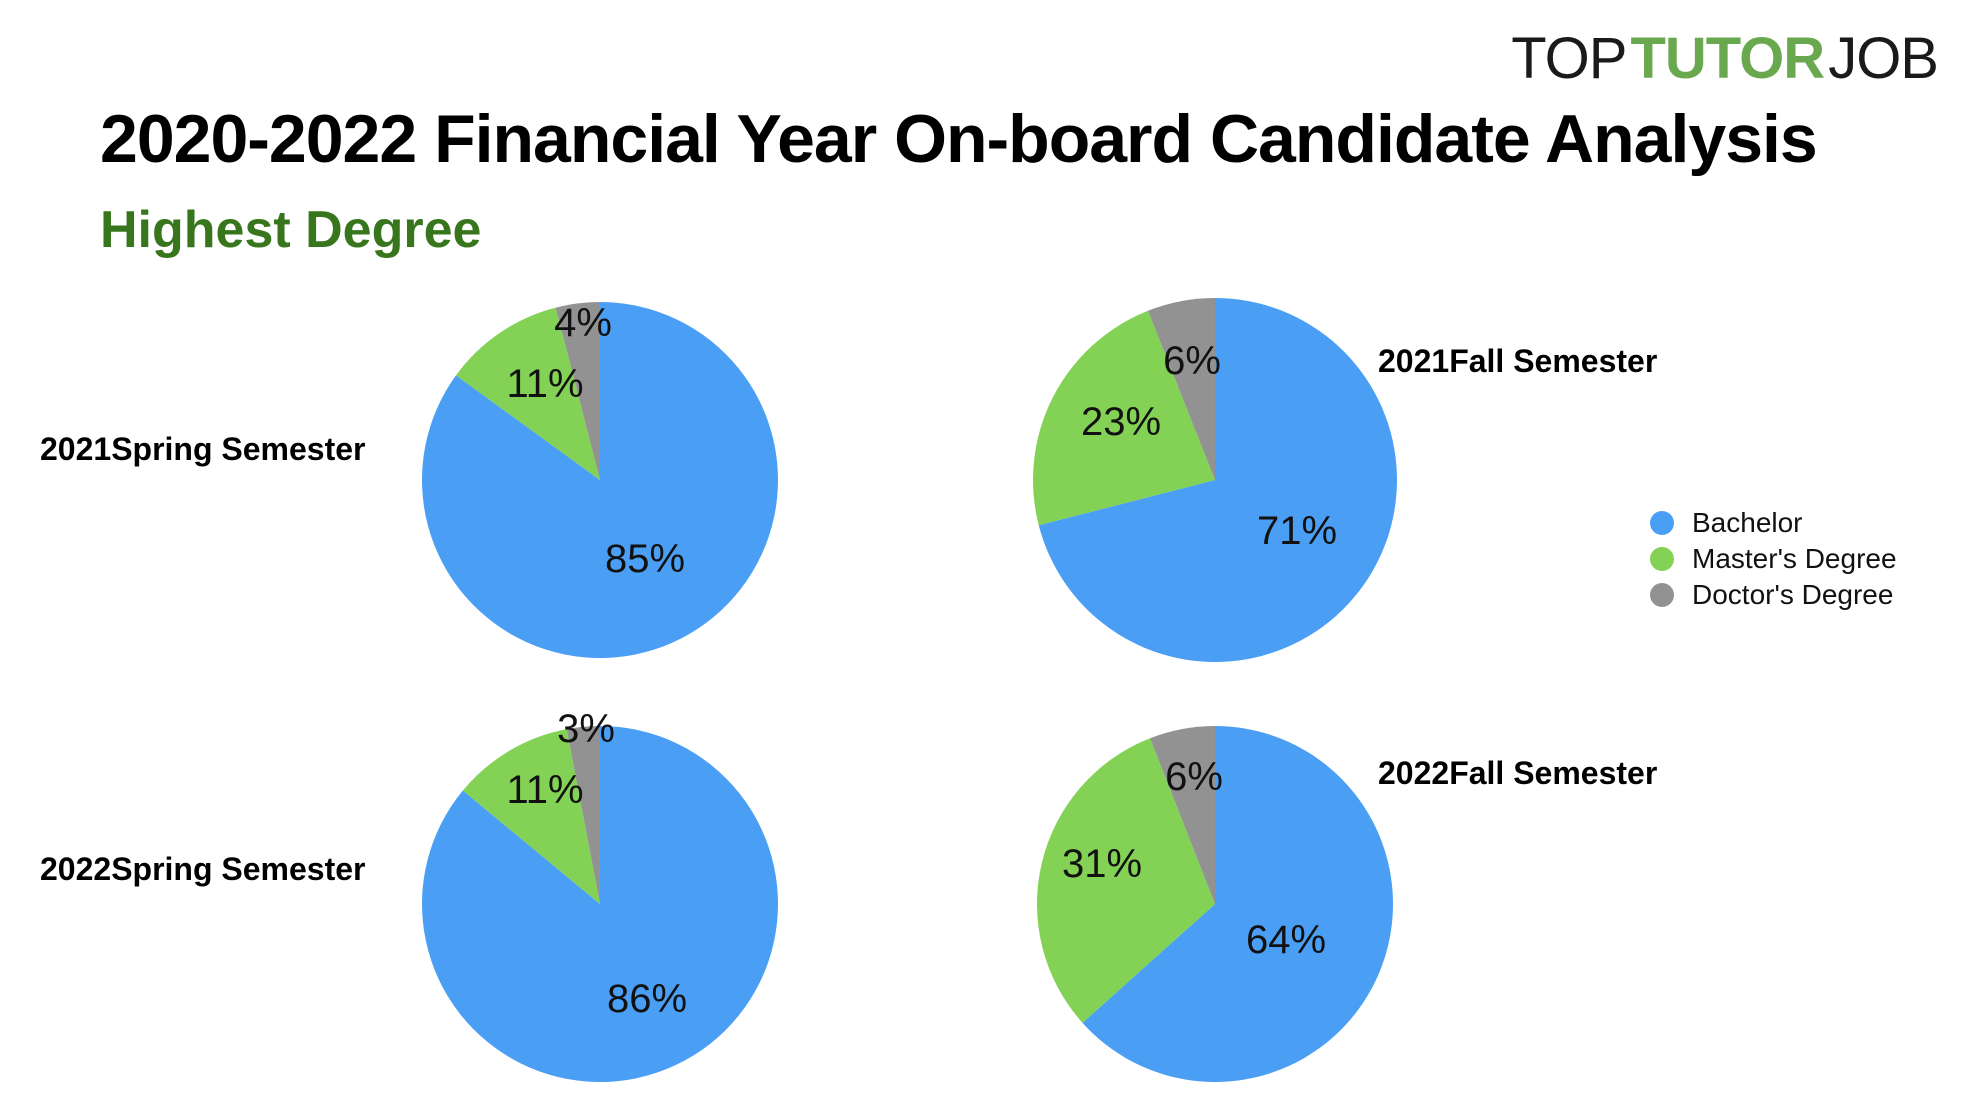 The image size is (1974, 1110). I want to click on logo-text-job: JOB, so click(1883, 58).